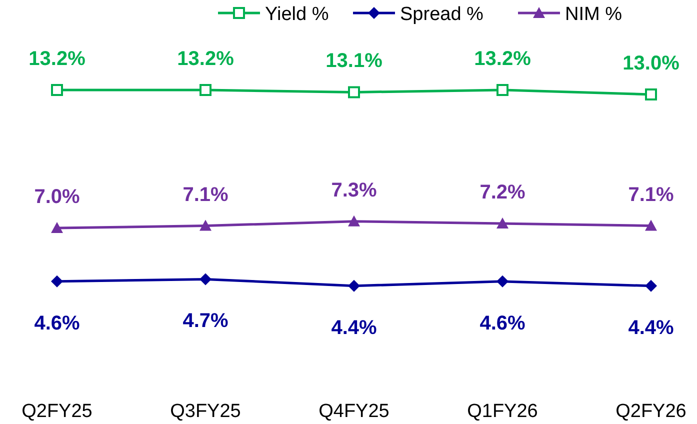 This screenshot has height=424, width=697. Describe the element at coordinates (354, 190) in the screenshot. I see `data-label: 7.3%` at that location.